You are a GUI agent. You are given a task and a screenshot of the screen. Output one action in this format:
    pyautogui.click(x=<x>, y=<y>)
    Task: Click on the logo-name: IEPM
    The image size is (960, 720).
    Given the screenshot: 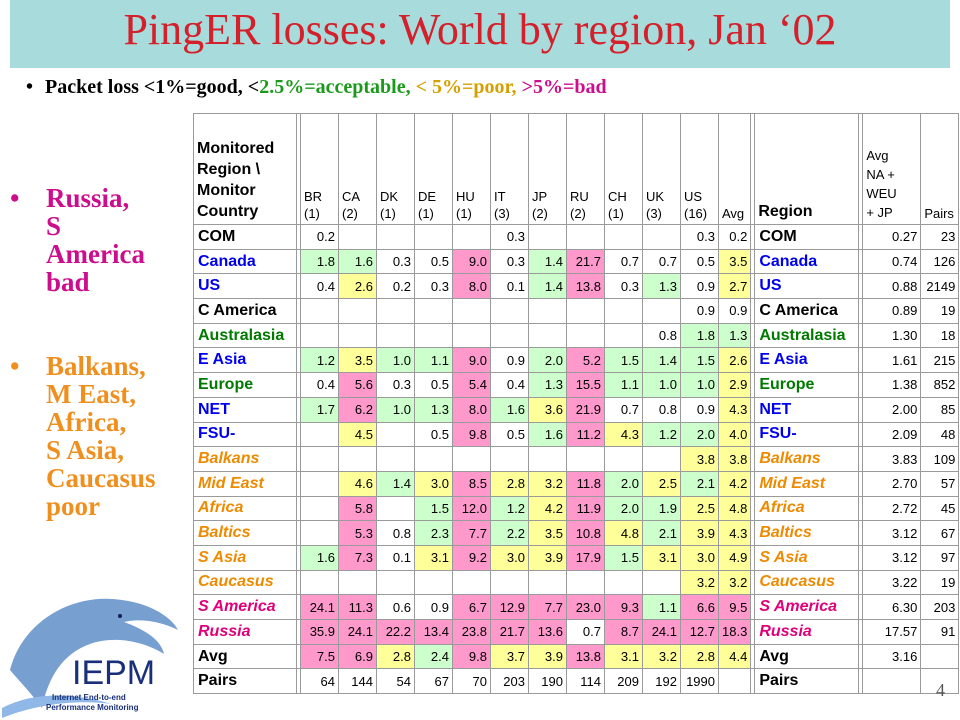 What is the action you would take?
    pyautogui.click(x=113, y=673)
    